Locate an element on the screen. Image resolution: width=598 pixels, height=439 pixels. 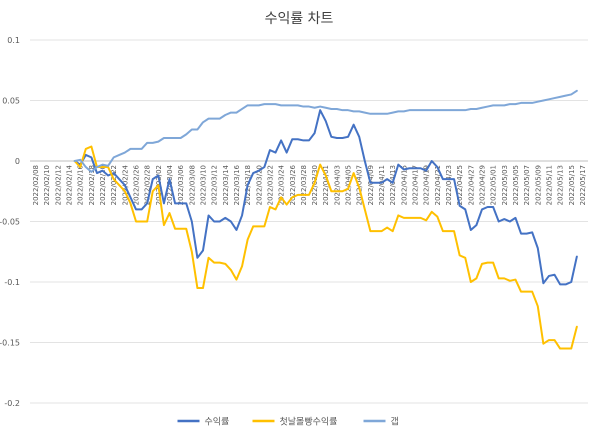
x-tick-label: 2022/03/08 is located at coordinates (192, 185).